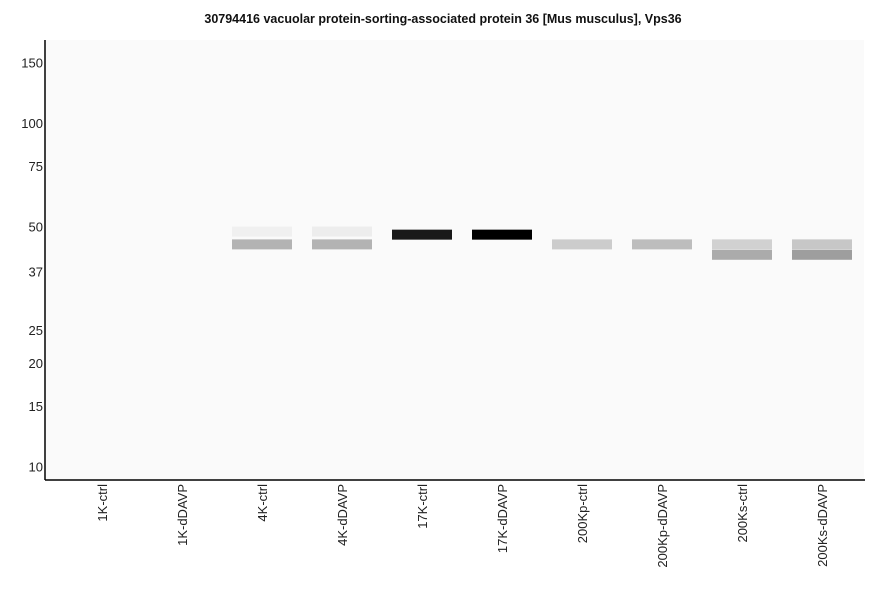 This screenshot has width=886, height=595. Describe the element at coordinates (36, 330) in the screenshot. I see `y-tick-label: 25` at that location.